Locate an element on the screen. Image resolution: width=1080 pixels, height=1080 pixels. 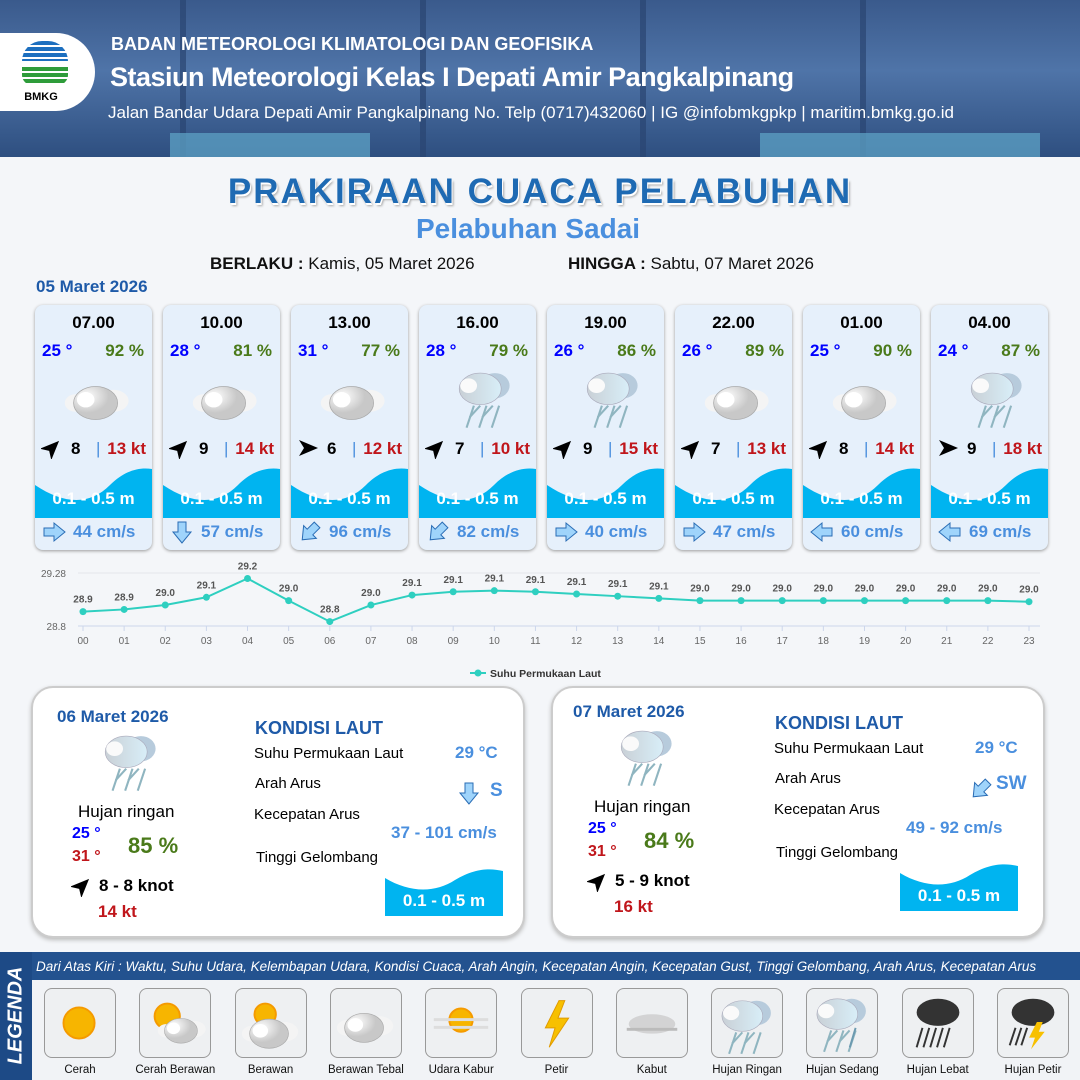
wave-height-label: Tinggi Gelombang is located at coordinates (317, 857).